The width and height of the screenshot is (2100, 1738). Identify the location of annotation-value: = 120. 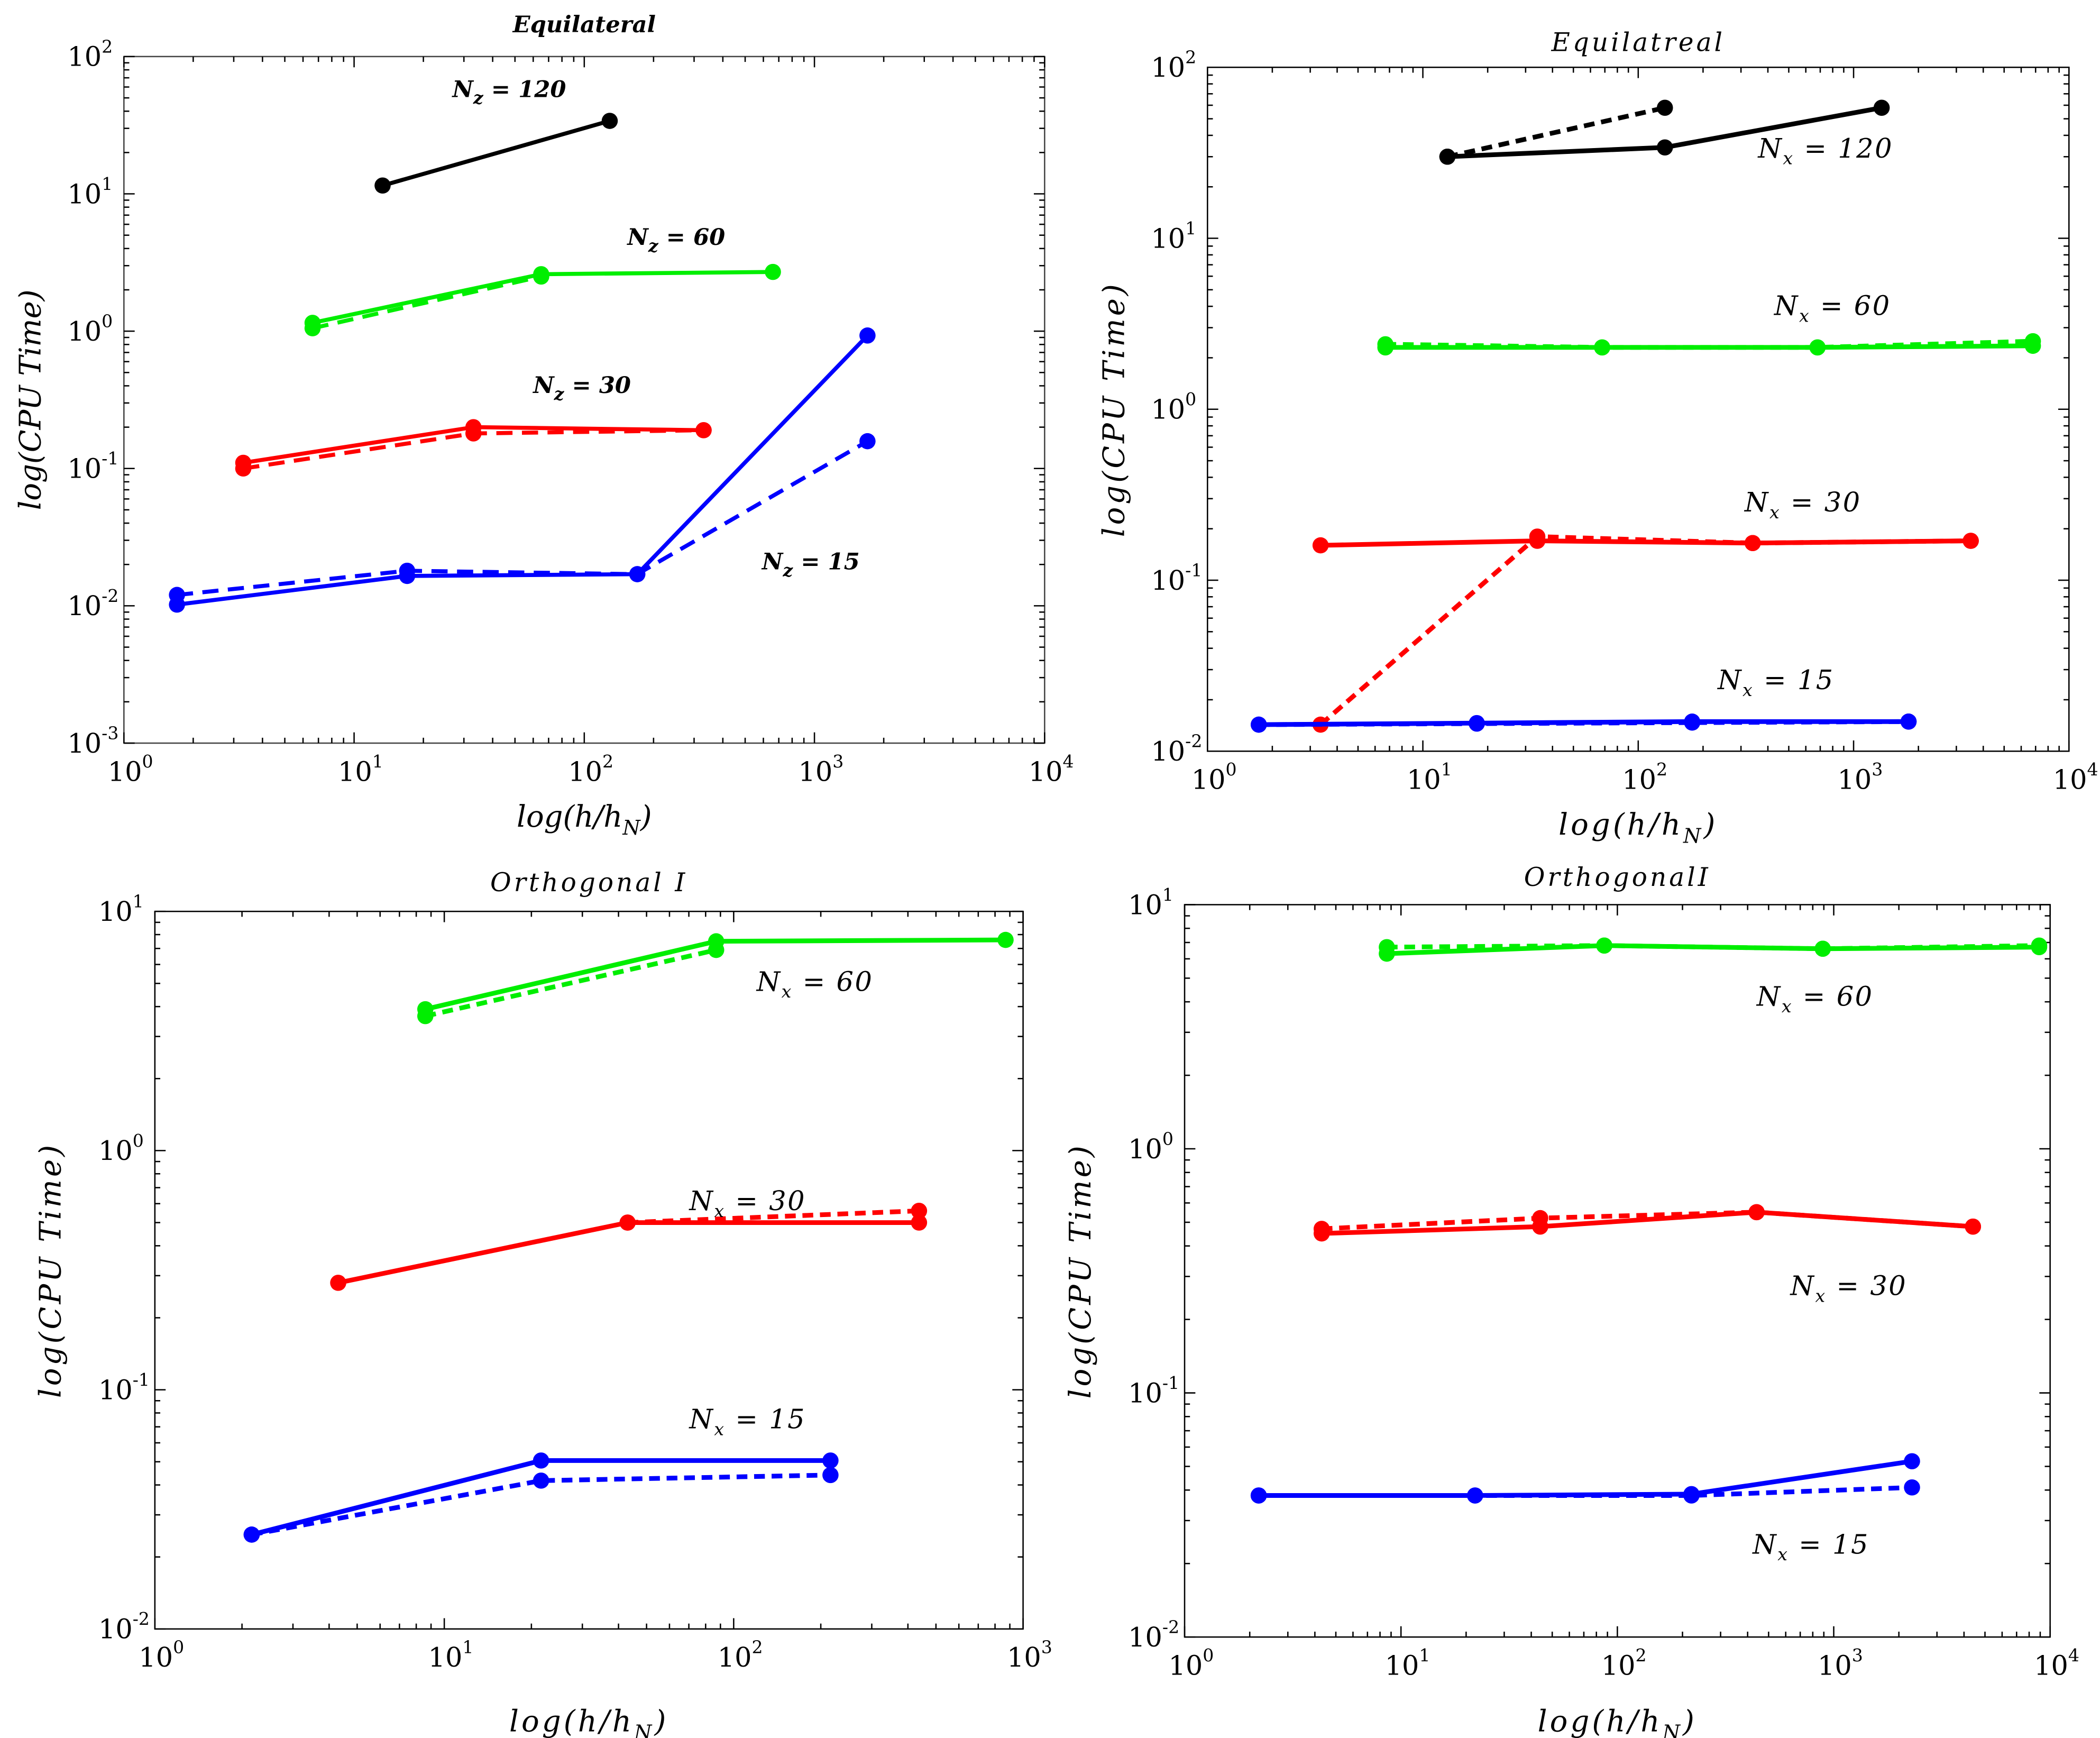
(1843, 149).